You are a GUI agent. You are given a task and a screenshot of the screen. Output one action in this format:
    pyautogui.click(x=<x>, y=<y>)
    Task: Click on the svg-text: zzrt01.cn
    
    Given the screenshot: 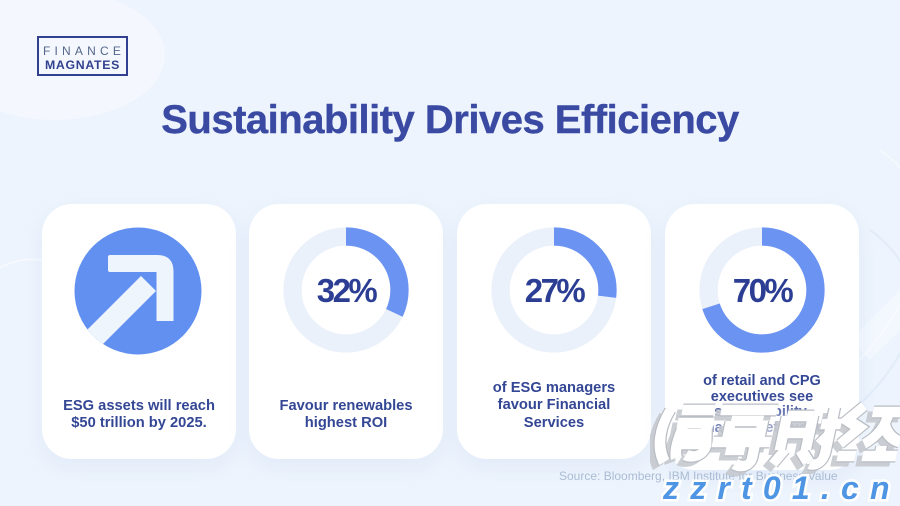 What is the action you would take?
    pyautogui.click(x=781, y=490)
    